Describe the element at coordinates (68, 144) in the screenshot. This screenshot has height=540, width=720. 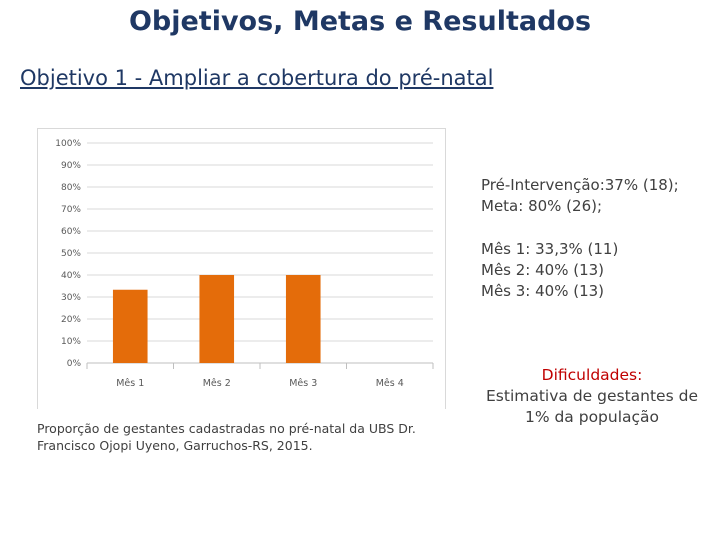
I see `y-tick-label: 100%` at that location.